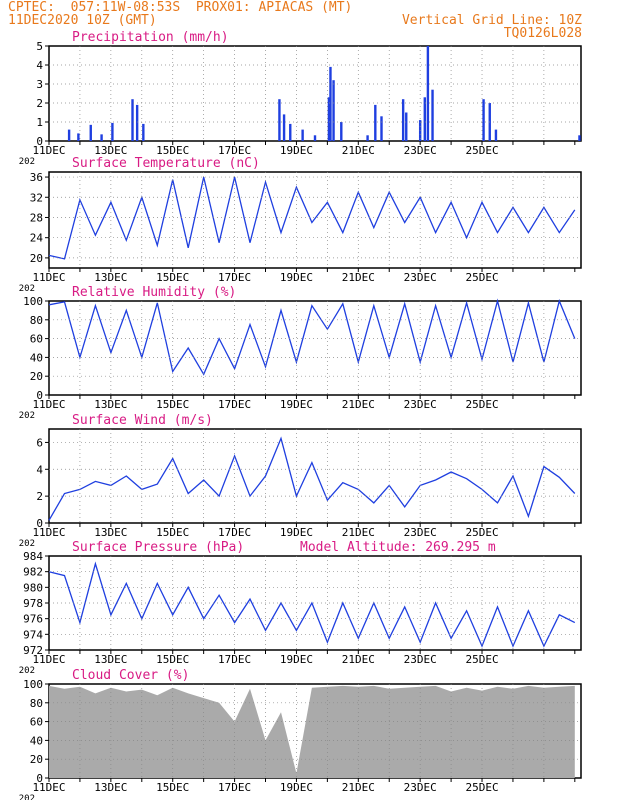  What do you see at coordinates (39, 65) in the screenshot?
I see `y-tick-label: 4` at bounding box center [39, 65].